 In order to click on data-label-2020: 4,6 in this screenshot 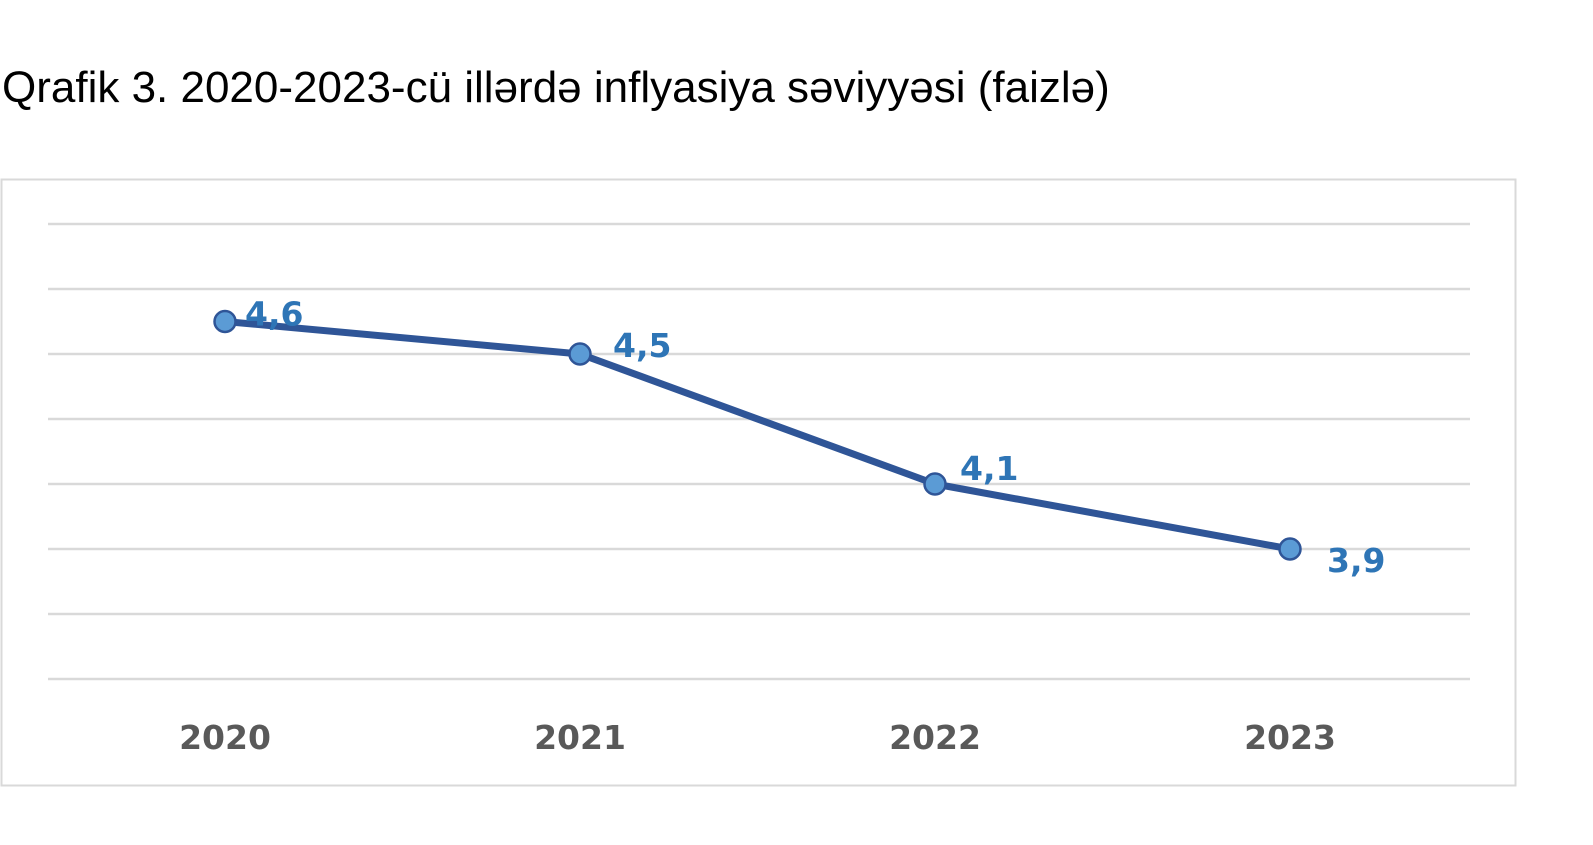, I will do `click(274, 314)`.